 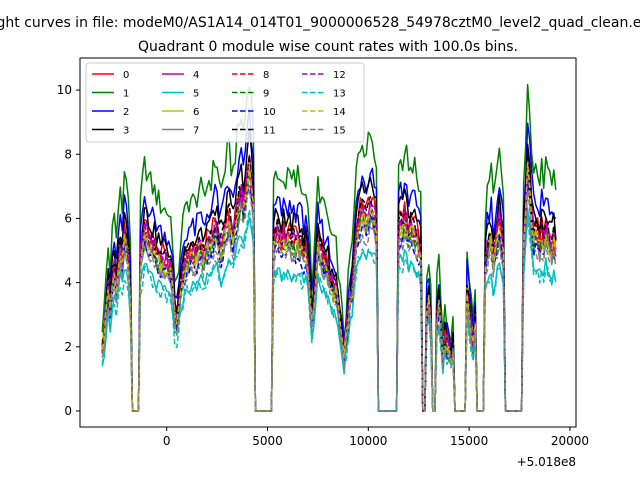 I want to click on y-tick-label: 2, so click(x=68, y=347).